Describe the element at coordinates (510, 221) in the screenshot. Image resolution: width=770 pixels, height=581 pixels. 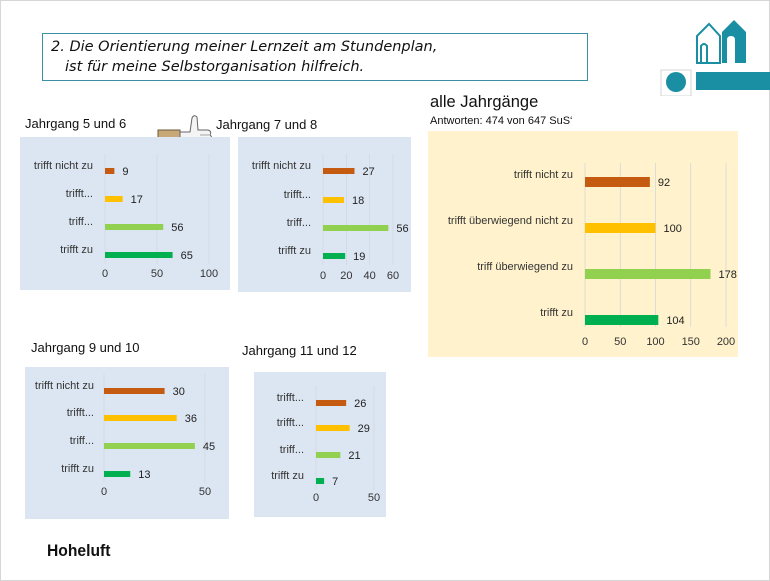
I see `category-label: trifft überwiegend nicht zu` at that location.